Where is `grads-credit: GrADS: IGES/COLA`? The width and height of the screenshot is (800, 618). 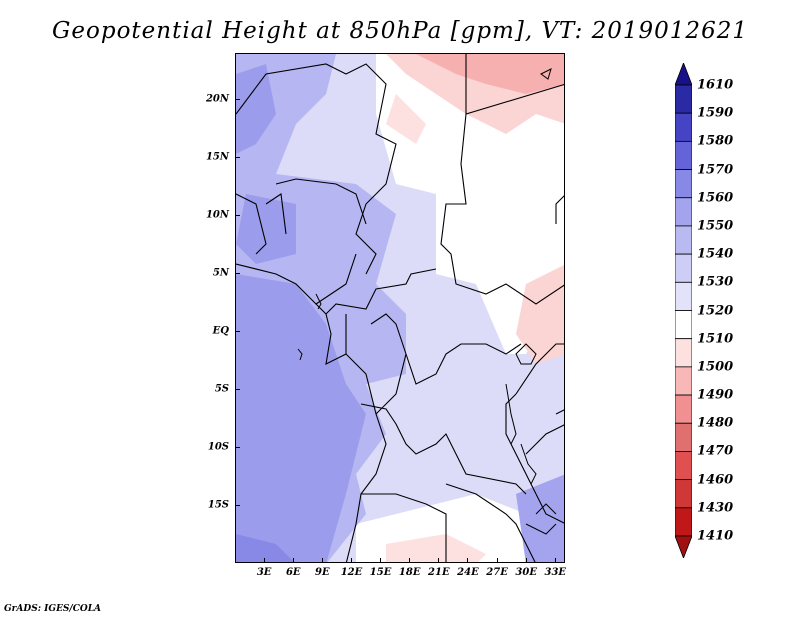
grads-credit: GrADS: IGES/COLA is located at coordinates (53, 609).